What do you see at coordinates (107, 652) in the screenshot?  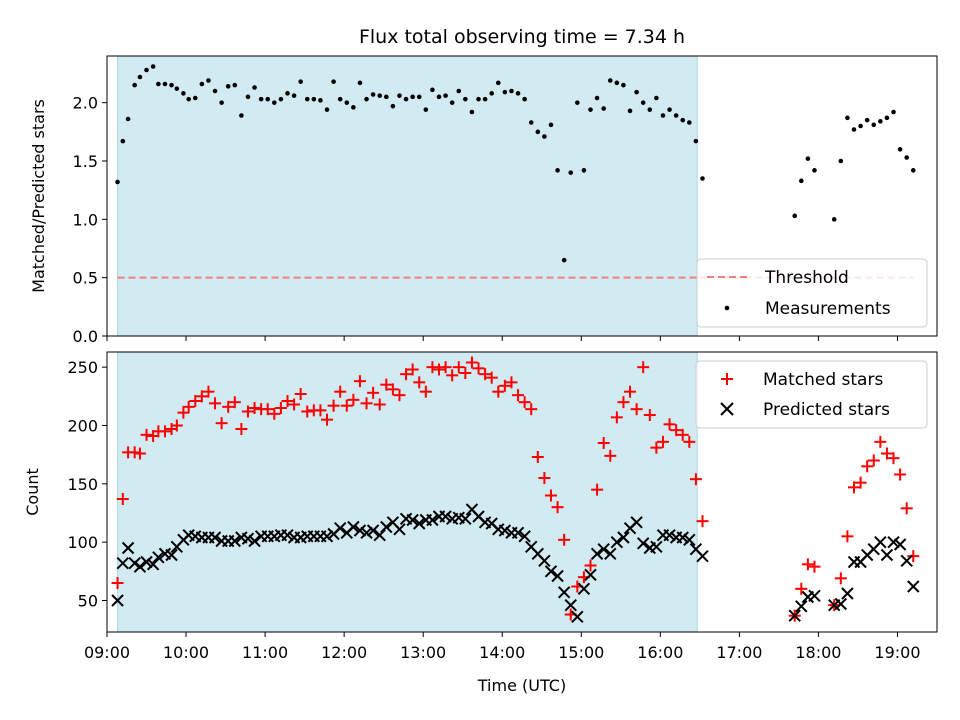 I see `x-tick-label: 09:00` at bounding box center [107, 652].